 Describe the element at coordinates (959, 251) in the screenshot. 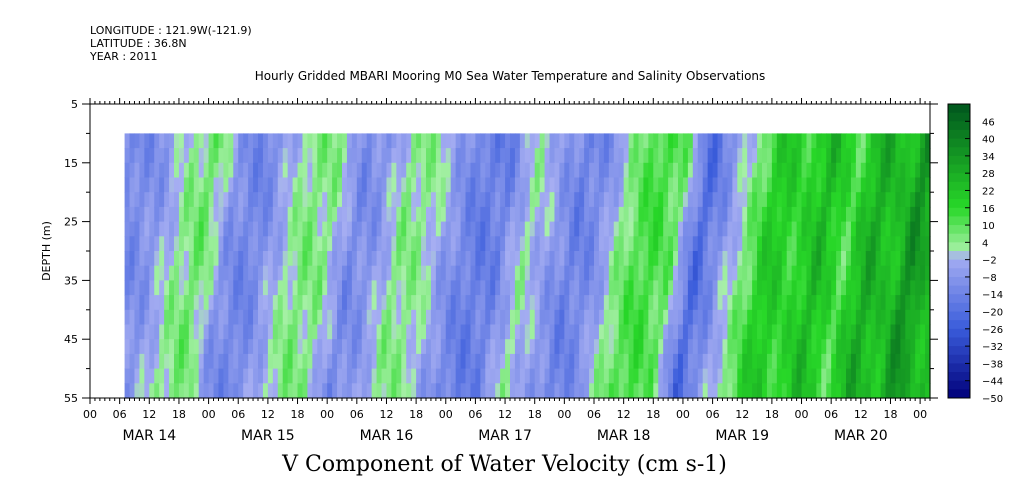

I see `colorbar-frame` at that location.